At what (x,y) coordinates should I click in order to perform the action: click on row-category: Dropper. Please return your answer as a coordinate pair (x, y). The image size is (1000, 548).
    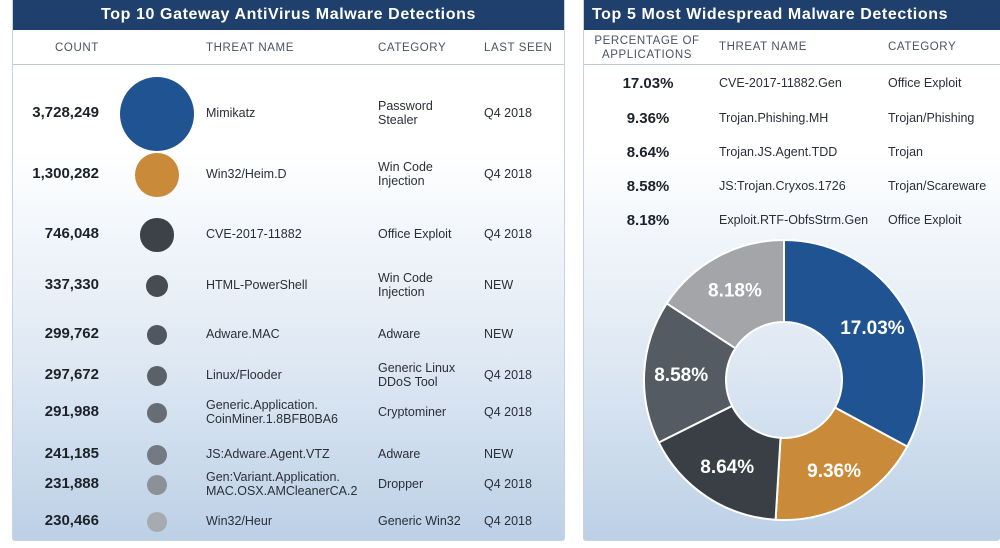
    Looking at the image, I should click on (401, 484).